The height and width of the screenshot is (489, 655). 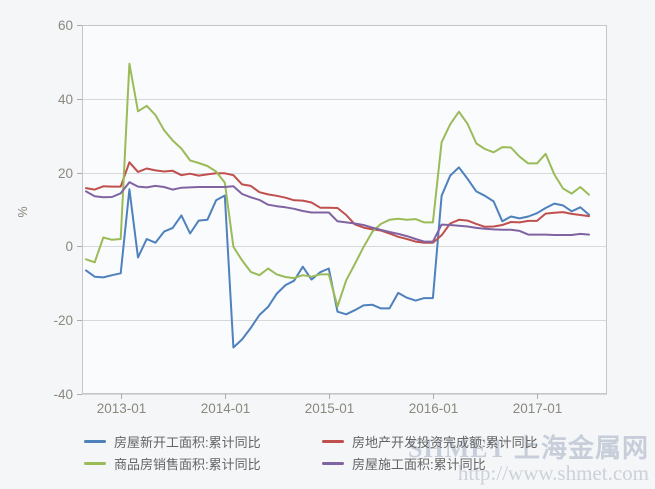 What do you see at coordinates (65, 173) in the screenshot?
I see `y-tick-label: 20` at bounding box center [65, 173].